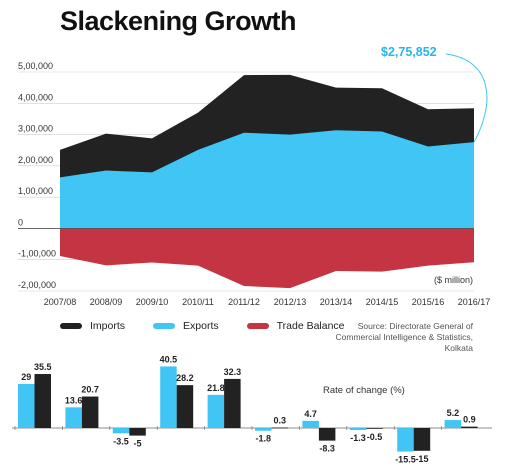  Describe the element at coordinates (35, 191) in the screenshot. I see `y-tick-label: 1,00,000` at that location.